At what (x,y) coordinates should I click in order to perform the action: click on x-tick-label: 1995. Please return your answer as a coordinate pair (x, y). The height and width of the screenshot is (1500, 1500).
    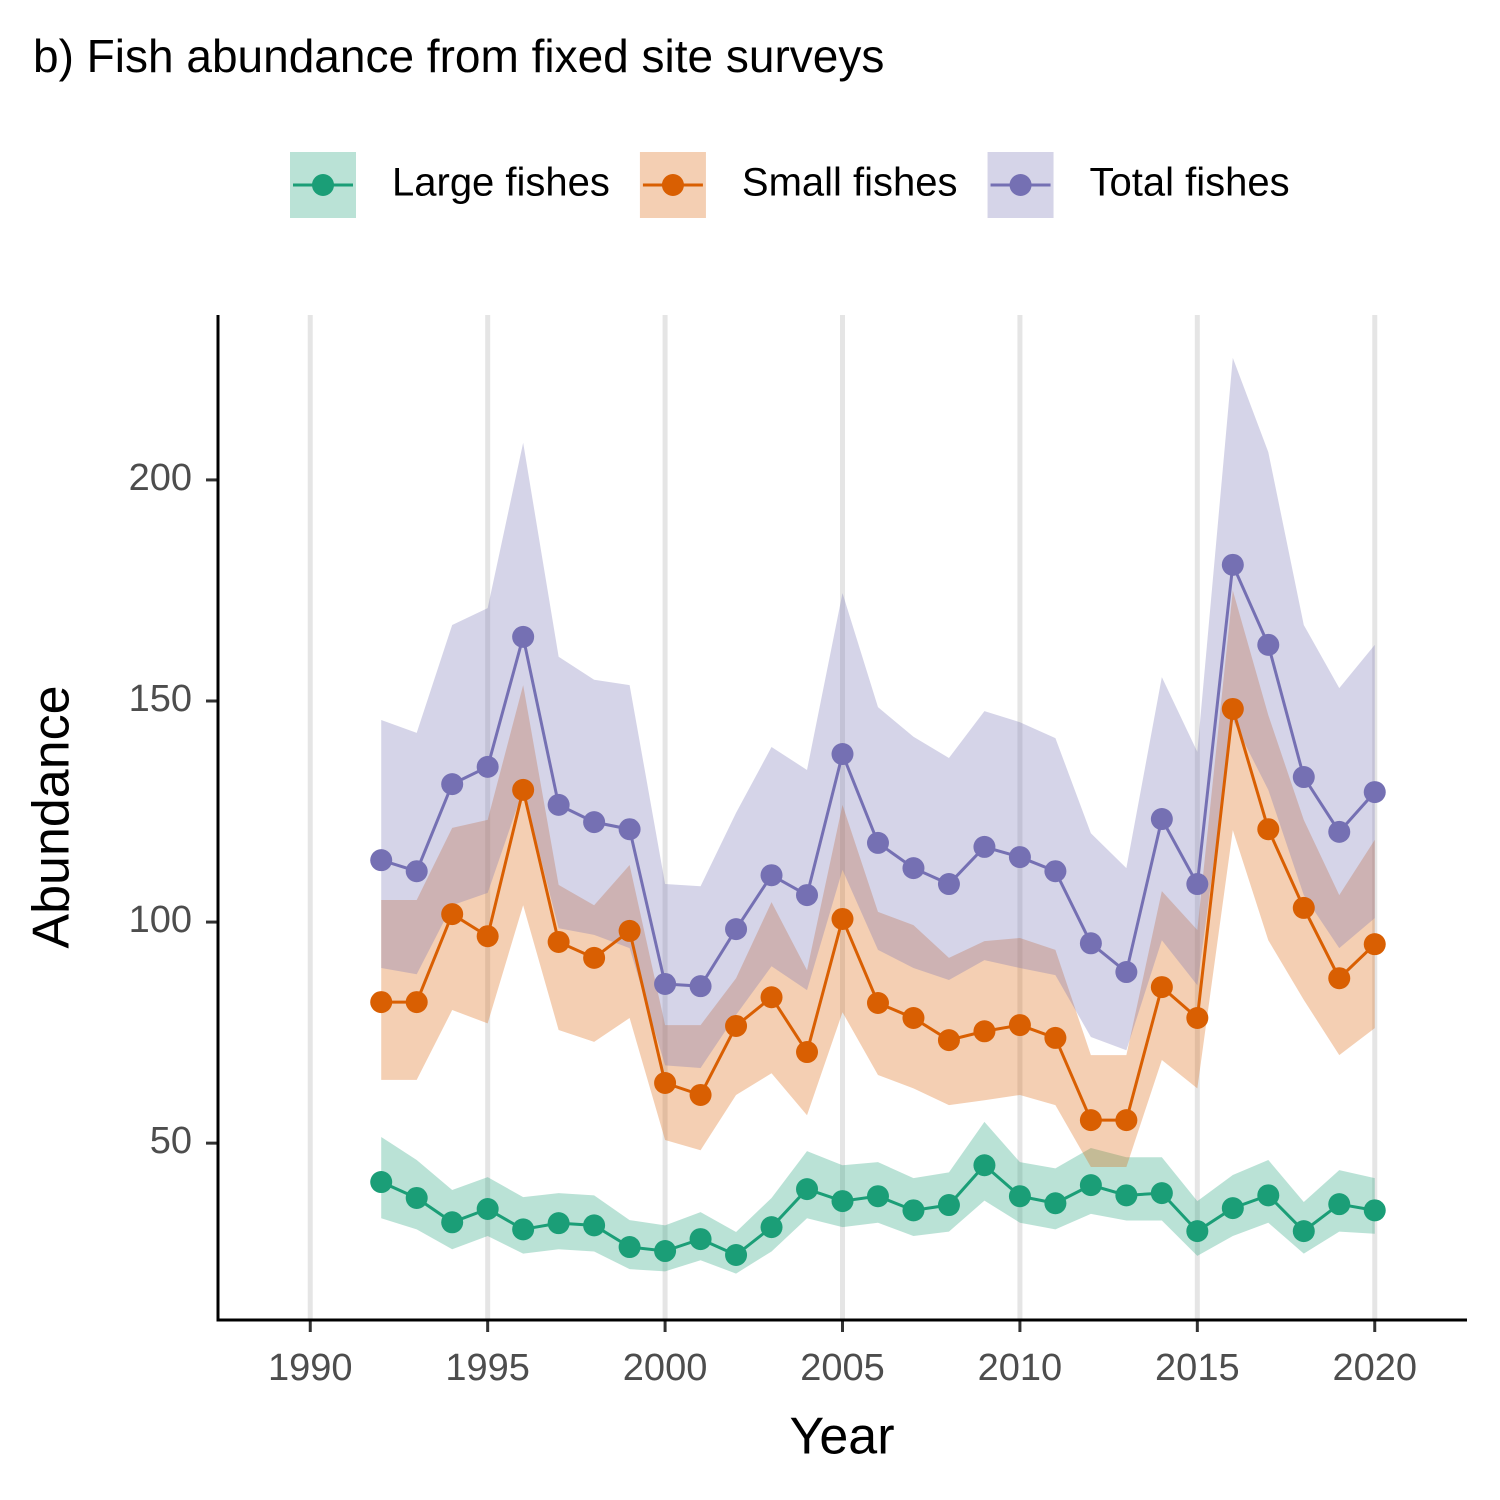
    Looking at the image, I should click on (487, 1368).